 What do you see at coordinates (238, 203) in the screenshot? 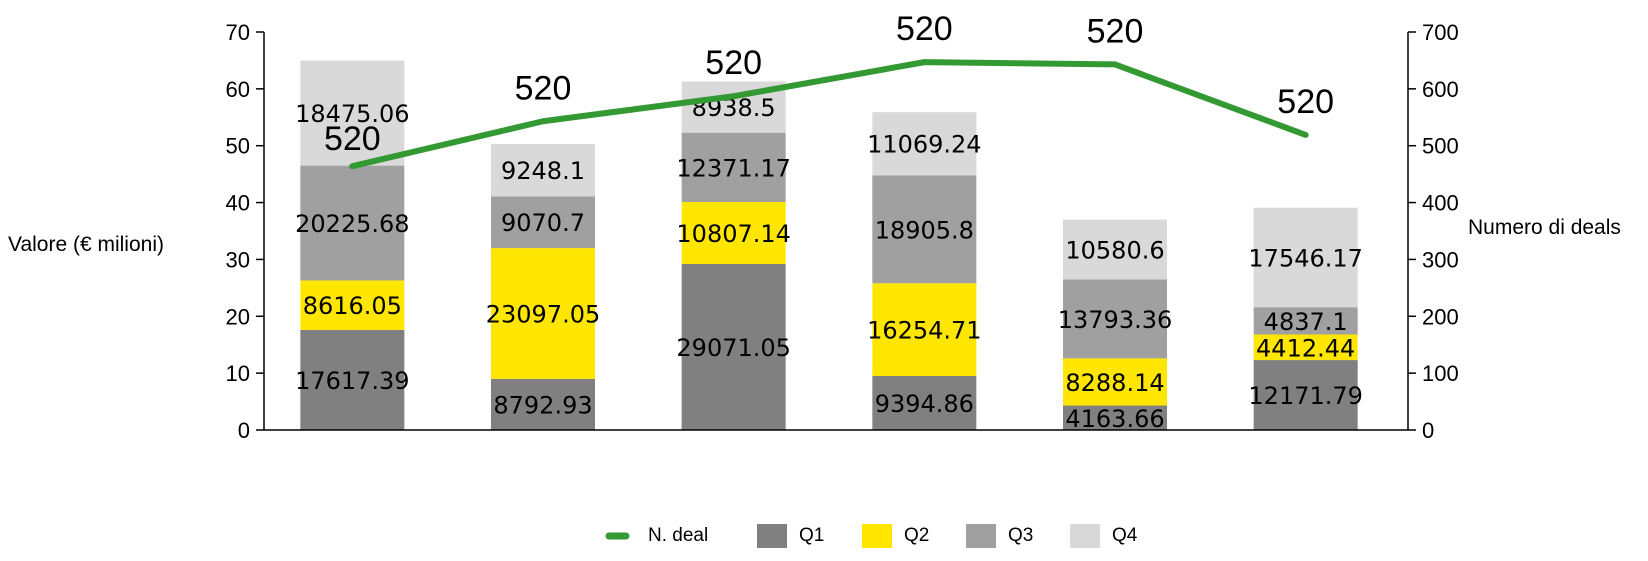
I see `left-tick-label: 40` at bounding box center [238, 203].